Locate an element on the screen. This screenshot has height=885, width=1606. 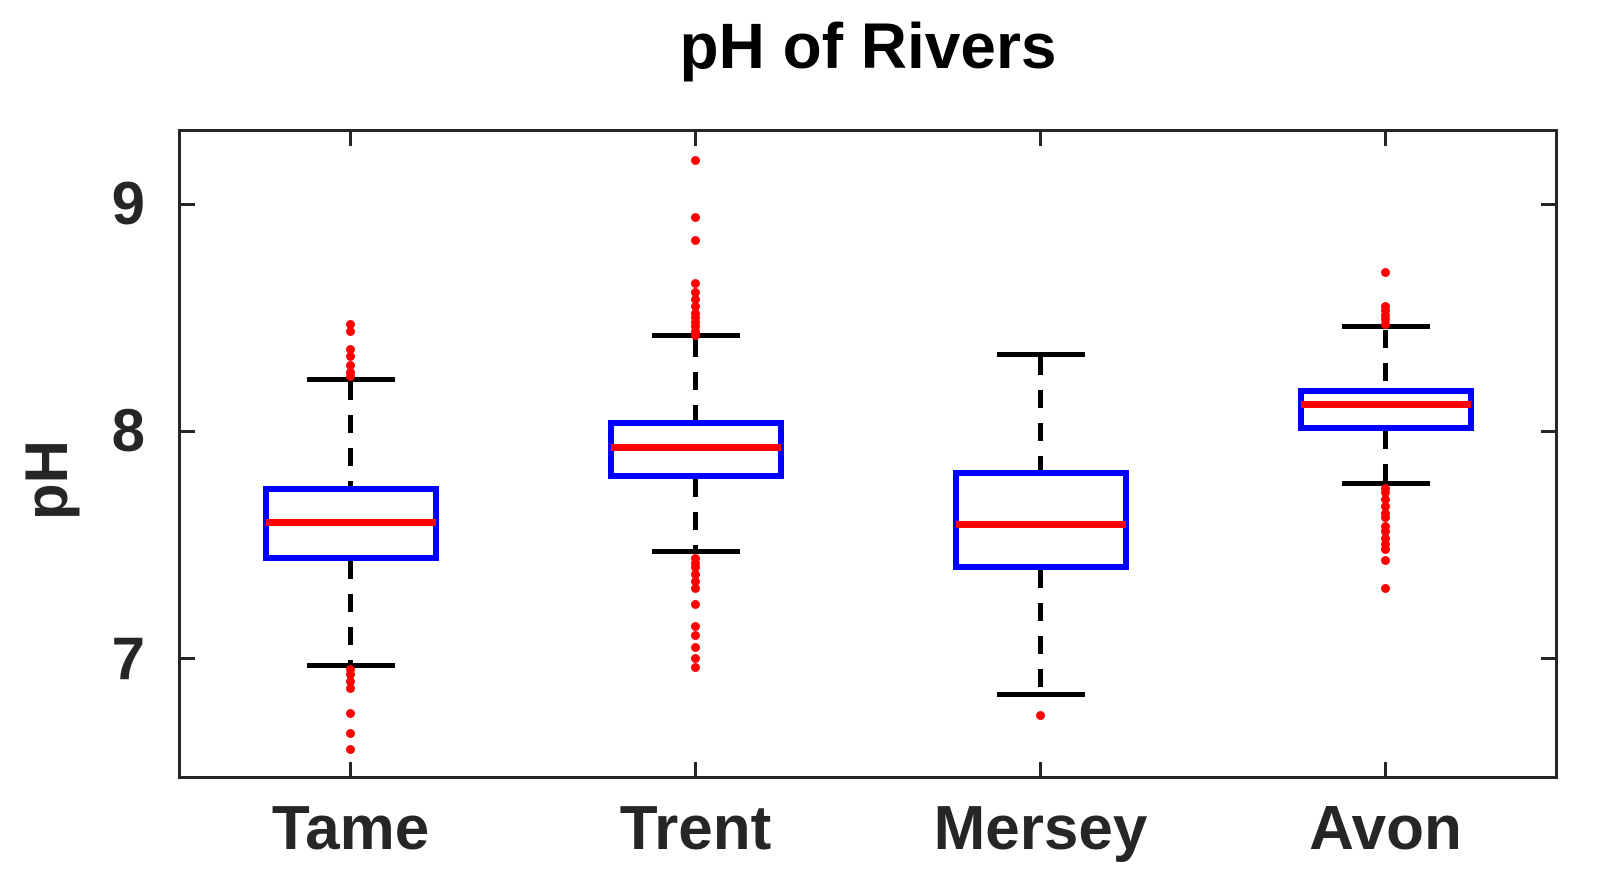
median-trent is located at coordinates (695, 447).